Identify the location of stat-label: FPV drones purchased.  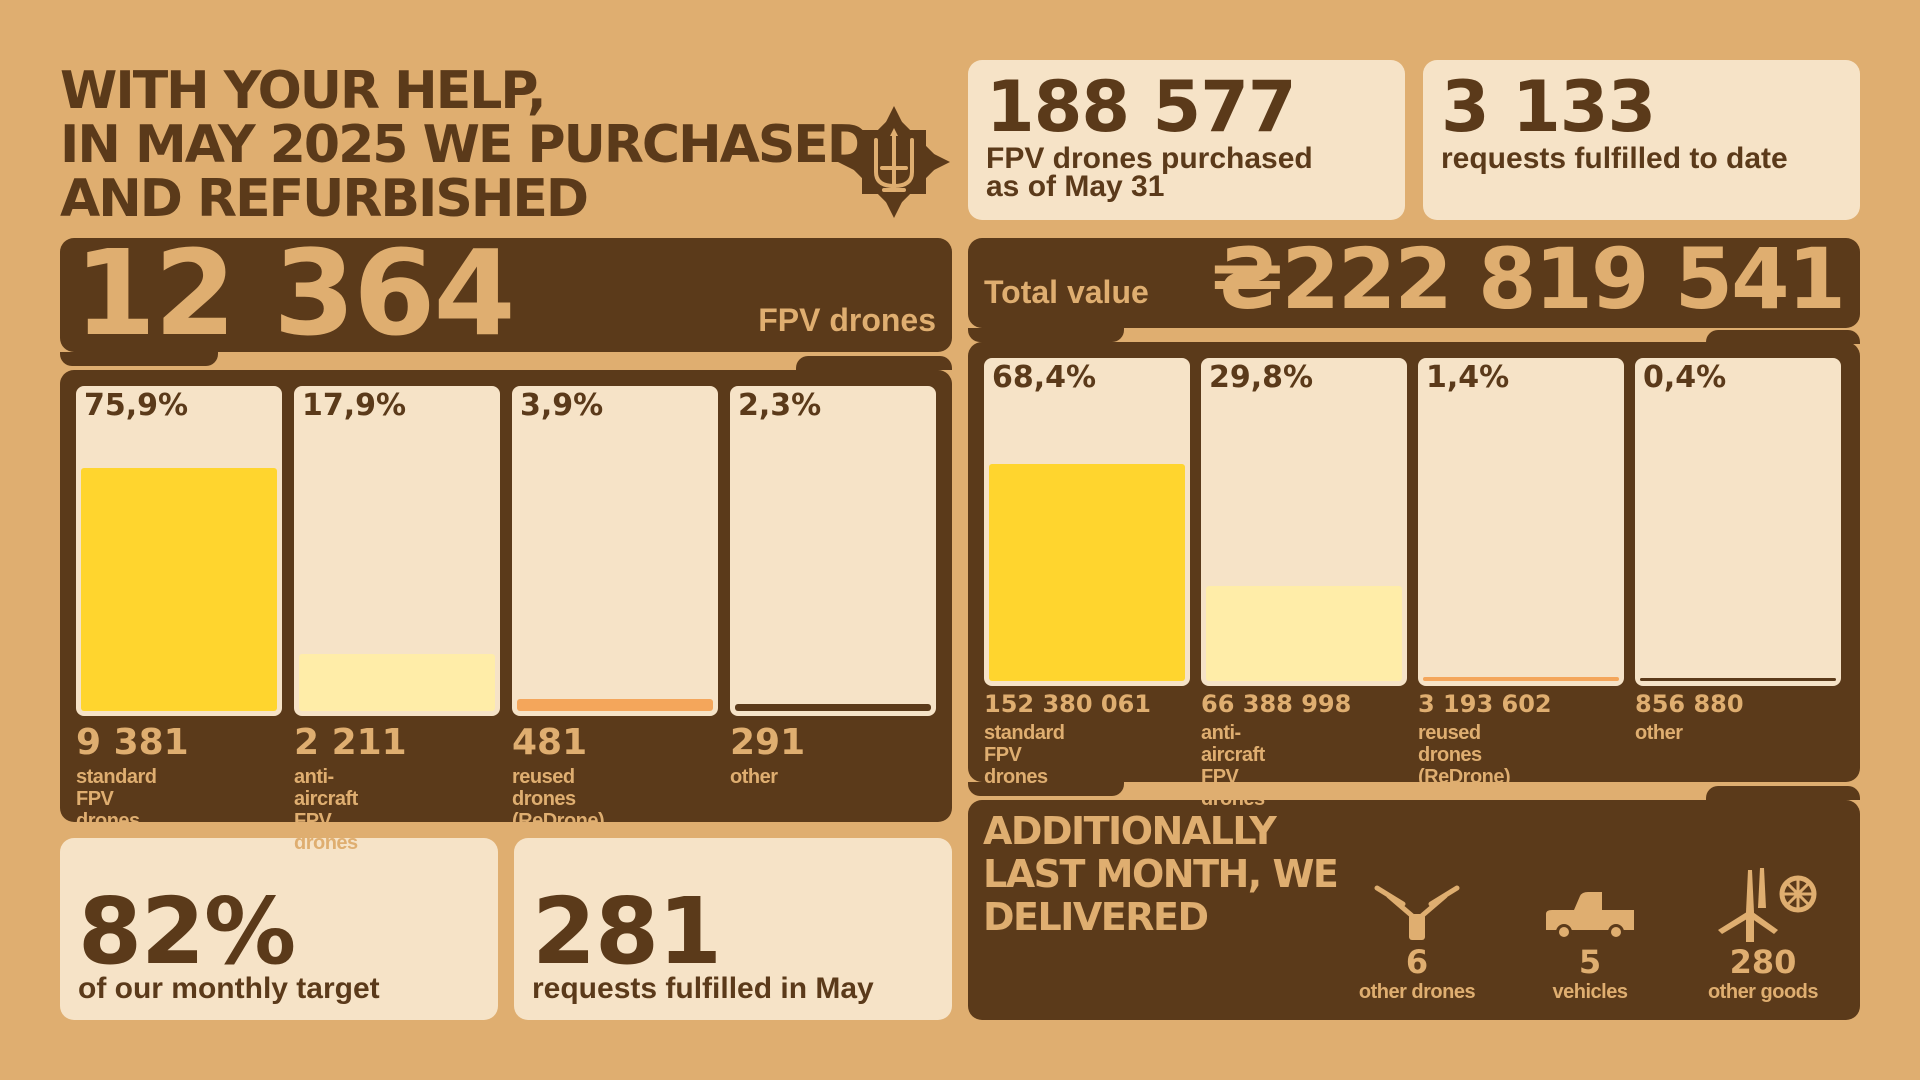
(1149, 158).